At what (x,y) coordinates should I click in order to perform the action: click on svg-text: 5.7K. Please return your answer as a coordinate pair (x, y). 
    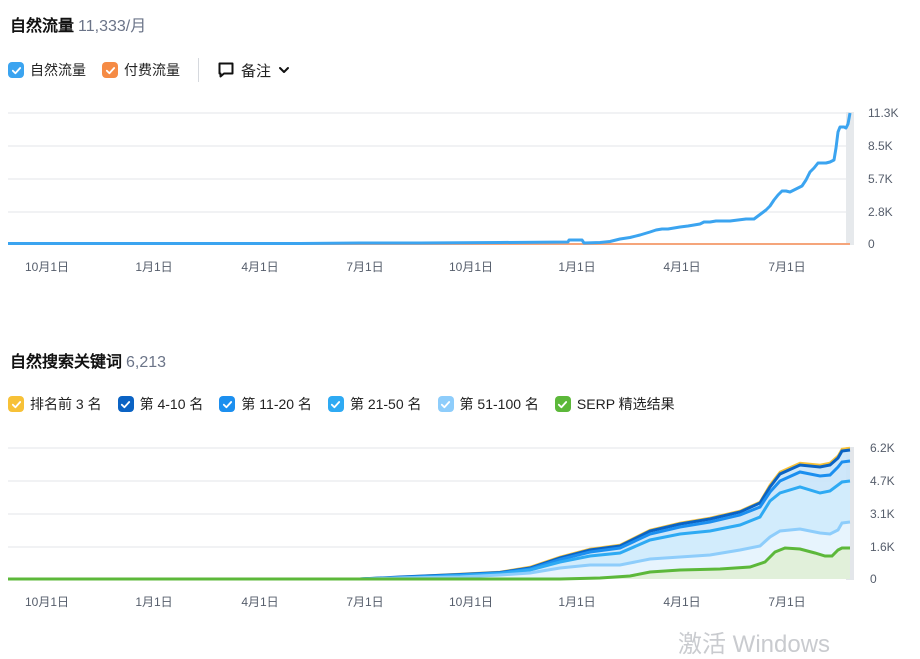
    Looking at the image, I should click on (880, 179).